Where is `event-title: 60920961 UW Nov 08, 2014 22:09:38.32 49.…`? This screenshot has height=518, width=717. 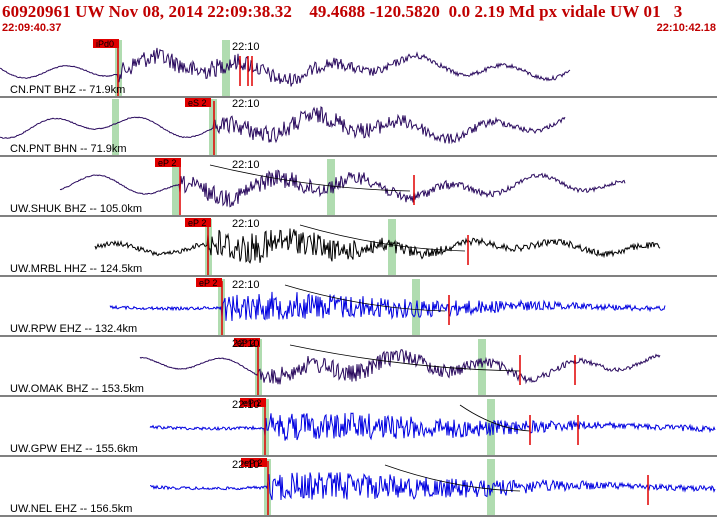
event-title: 60920961 UW Nov 08, 2014 22:09:38.32 49.… is located at coordinates (342, 11).